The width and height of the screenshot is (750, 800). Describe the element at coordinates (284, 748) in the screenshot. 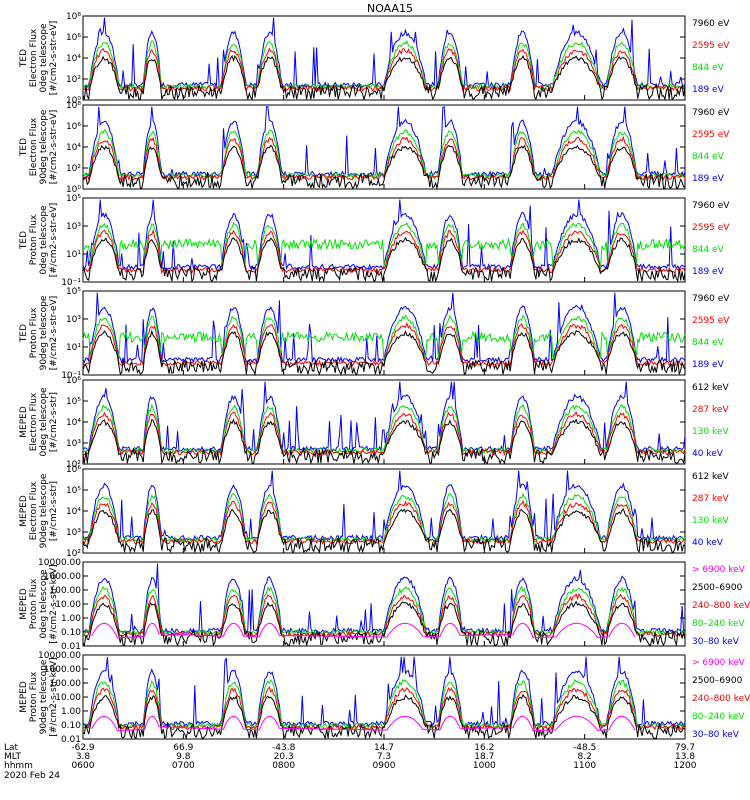

I see `x-tick-label: -43.8` at that location.